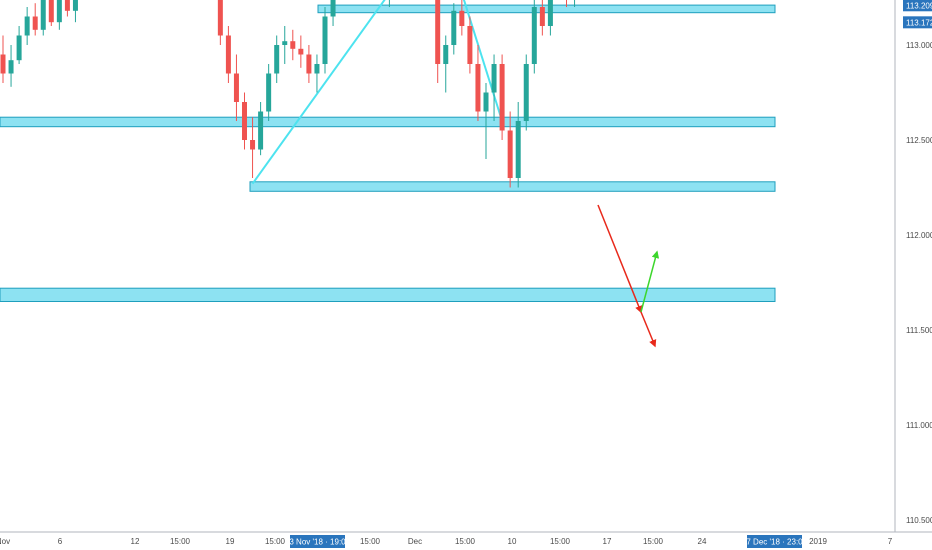 The width and height of the screenshot is (932, 550). Describe the element at coordinates (919, 520) in the screenshot. I see `y-tick-label: 110.500` at that location.